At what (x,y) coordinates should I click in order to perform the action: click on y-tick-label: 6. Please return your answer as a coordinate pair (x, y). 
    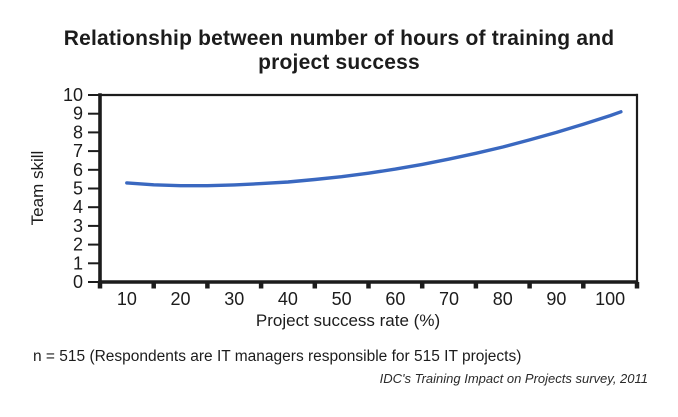
    Looking at the image, I should click on (78, 170).